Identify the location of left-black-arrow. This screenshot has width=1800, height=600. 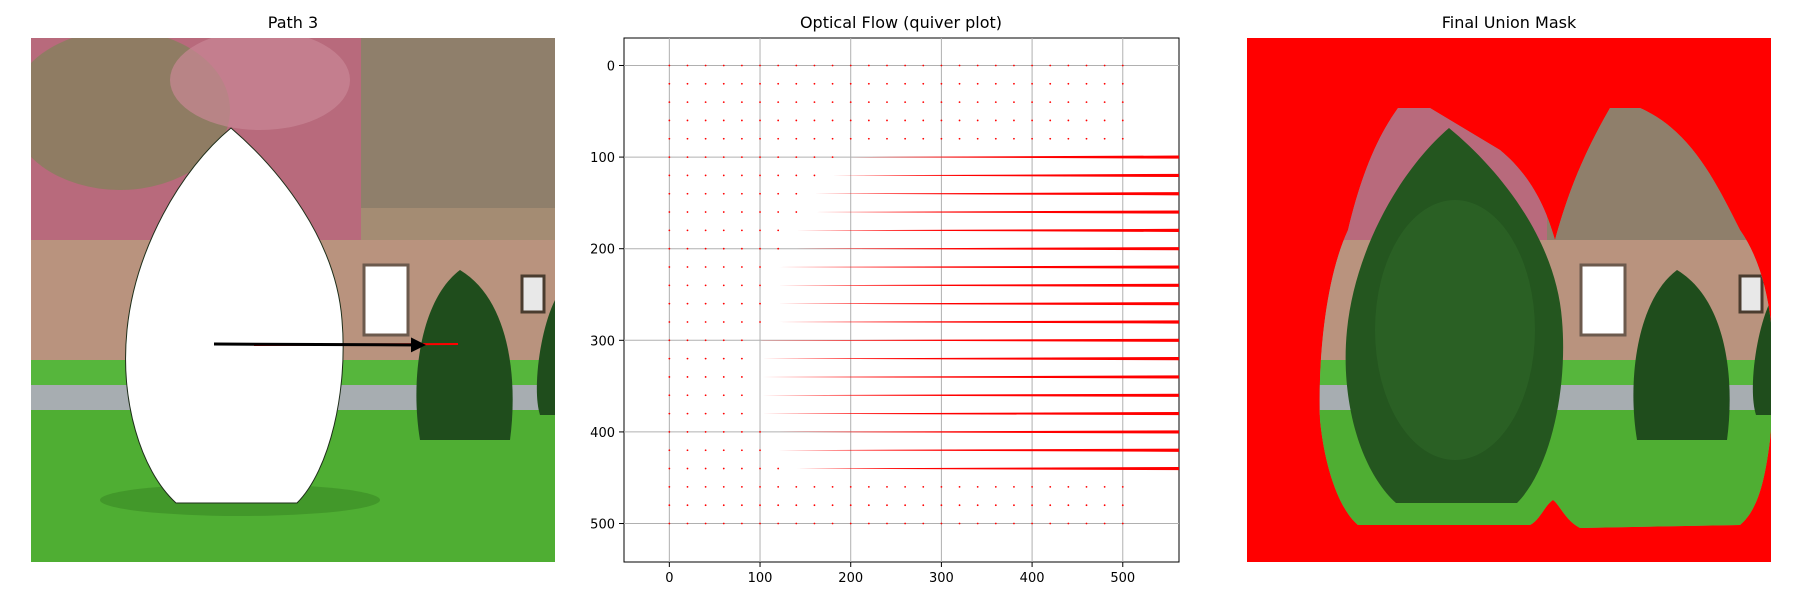
(319, 345).